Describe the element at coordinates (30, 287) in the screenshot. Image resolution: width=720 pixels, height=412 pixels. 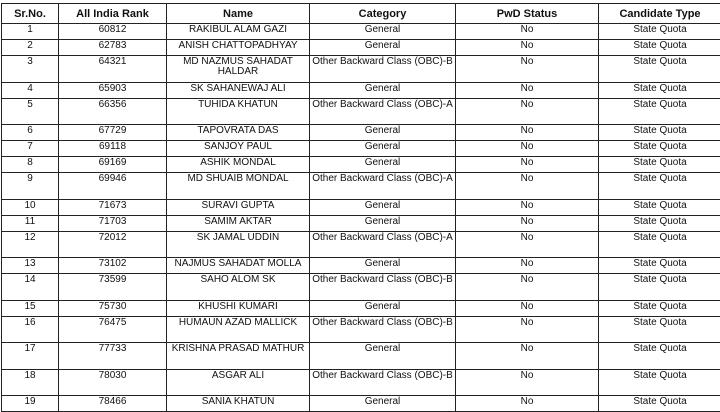
I see `cell-sr-no: 14` at that location.